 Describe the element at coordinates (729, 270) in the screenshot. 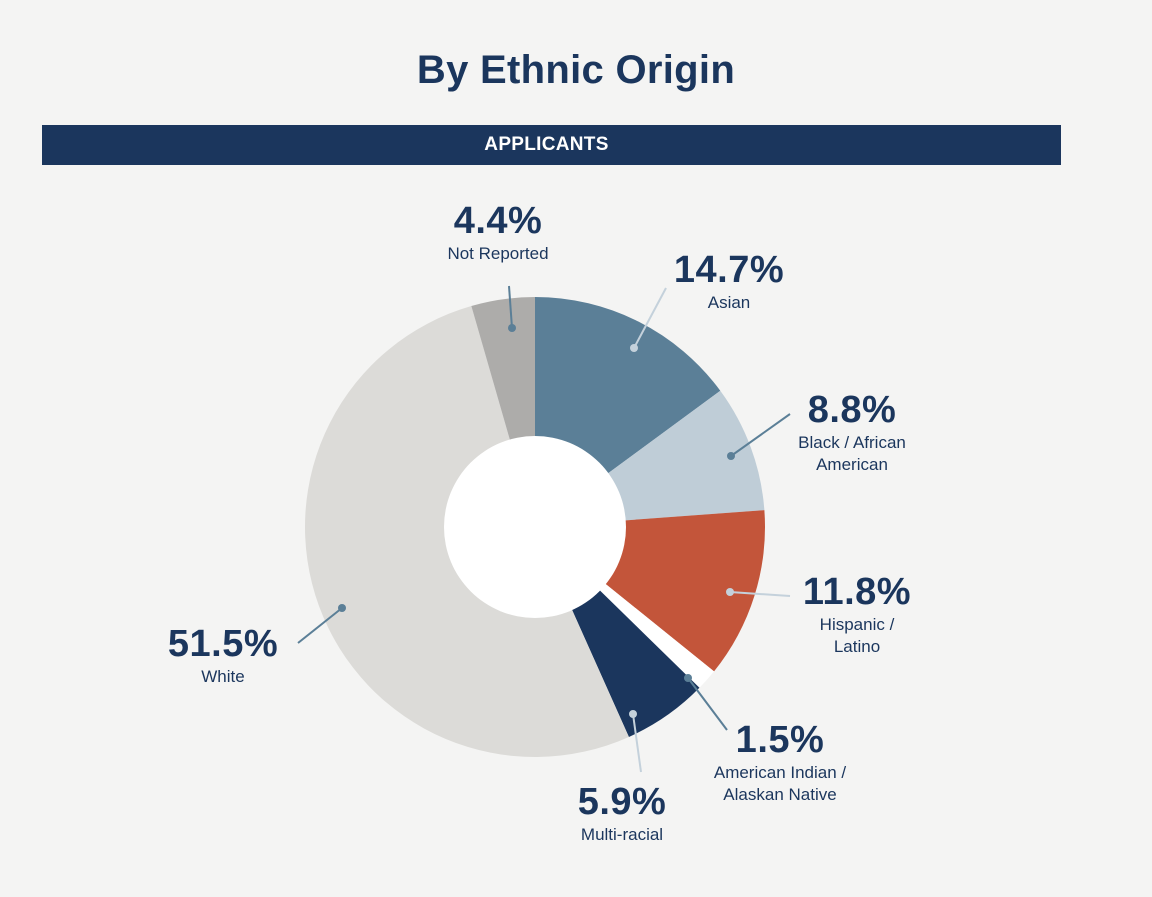

I see `label-percent: 14.7%` at that location.